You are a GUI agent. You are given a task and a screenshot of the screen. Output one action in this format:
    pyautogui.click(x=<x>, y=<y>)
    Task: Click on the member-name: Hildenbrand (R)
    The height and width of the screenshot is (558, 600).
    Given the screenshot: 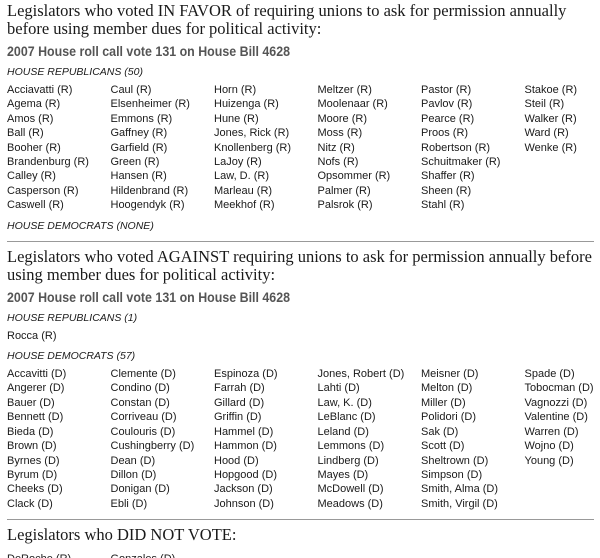 What is the action you would take?
    pyautogui.click(x=149, y=190)
    